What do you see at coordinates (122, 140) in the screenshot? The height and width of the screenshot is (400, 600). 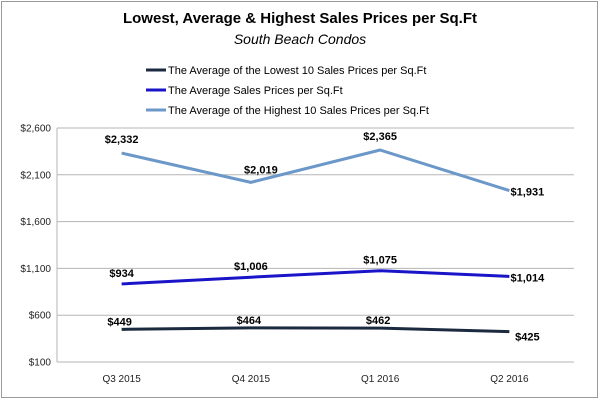 I see `data-label: $2,332` at bounding box center [122, 140].